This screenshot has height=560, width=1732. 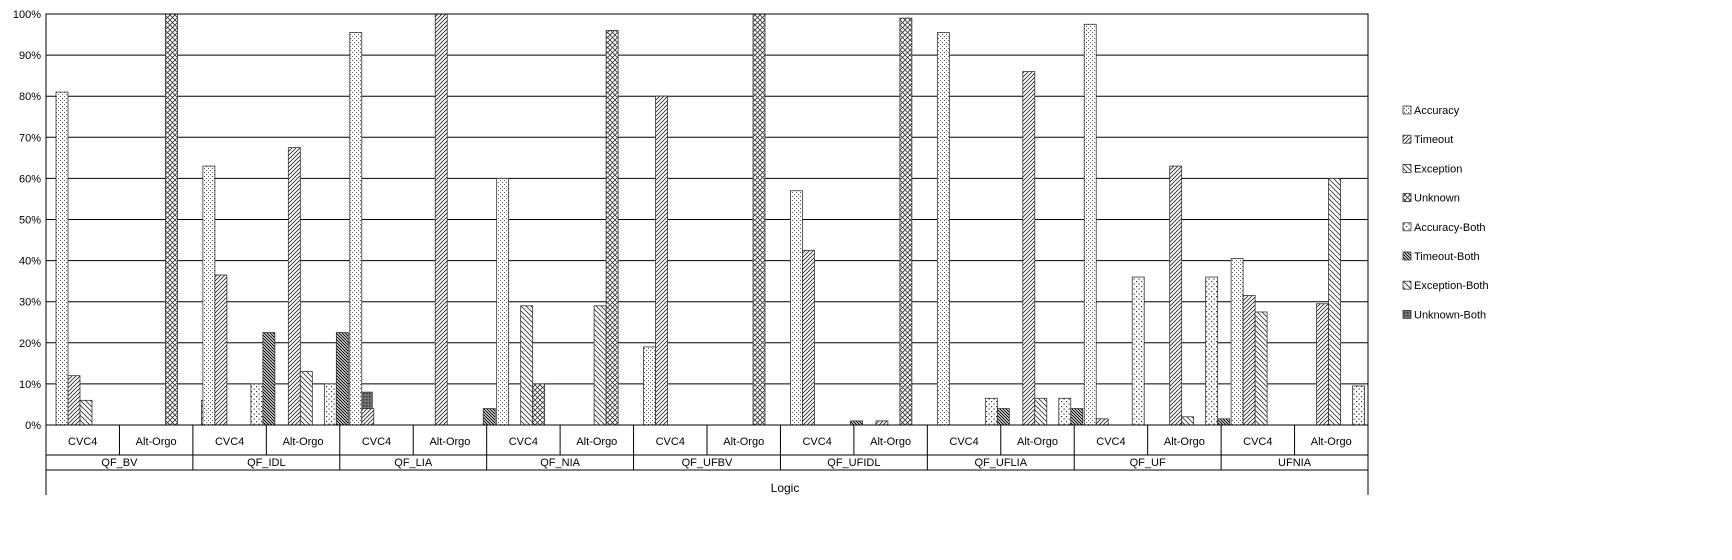 I want to click on bar-accuracy-both-ufnia-alt-orgo, so click(x=1358, y=405).